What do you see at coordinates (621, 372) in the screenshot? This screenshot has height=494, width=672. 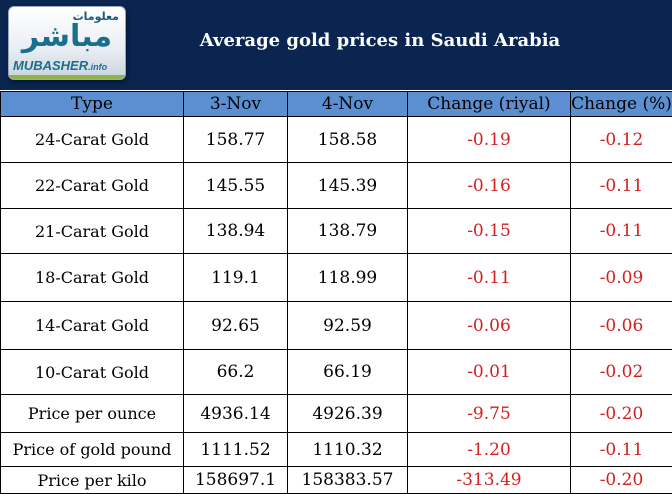 I see `cell-change-percent: -0.02` at bounding box center [621, 372].